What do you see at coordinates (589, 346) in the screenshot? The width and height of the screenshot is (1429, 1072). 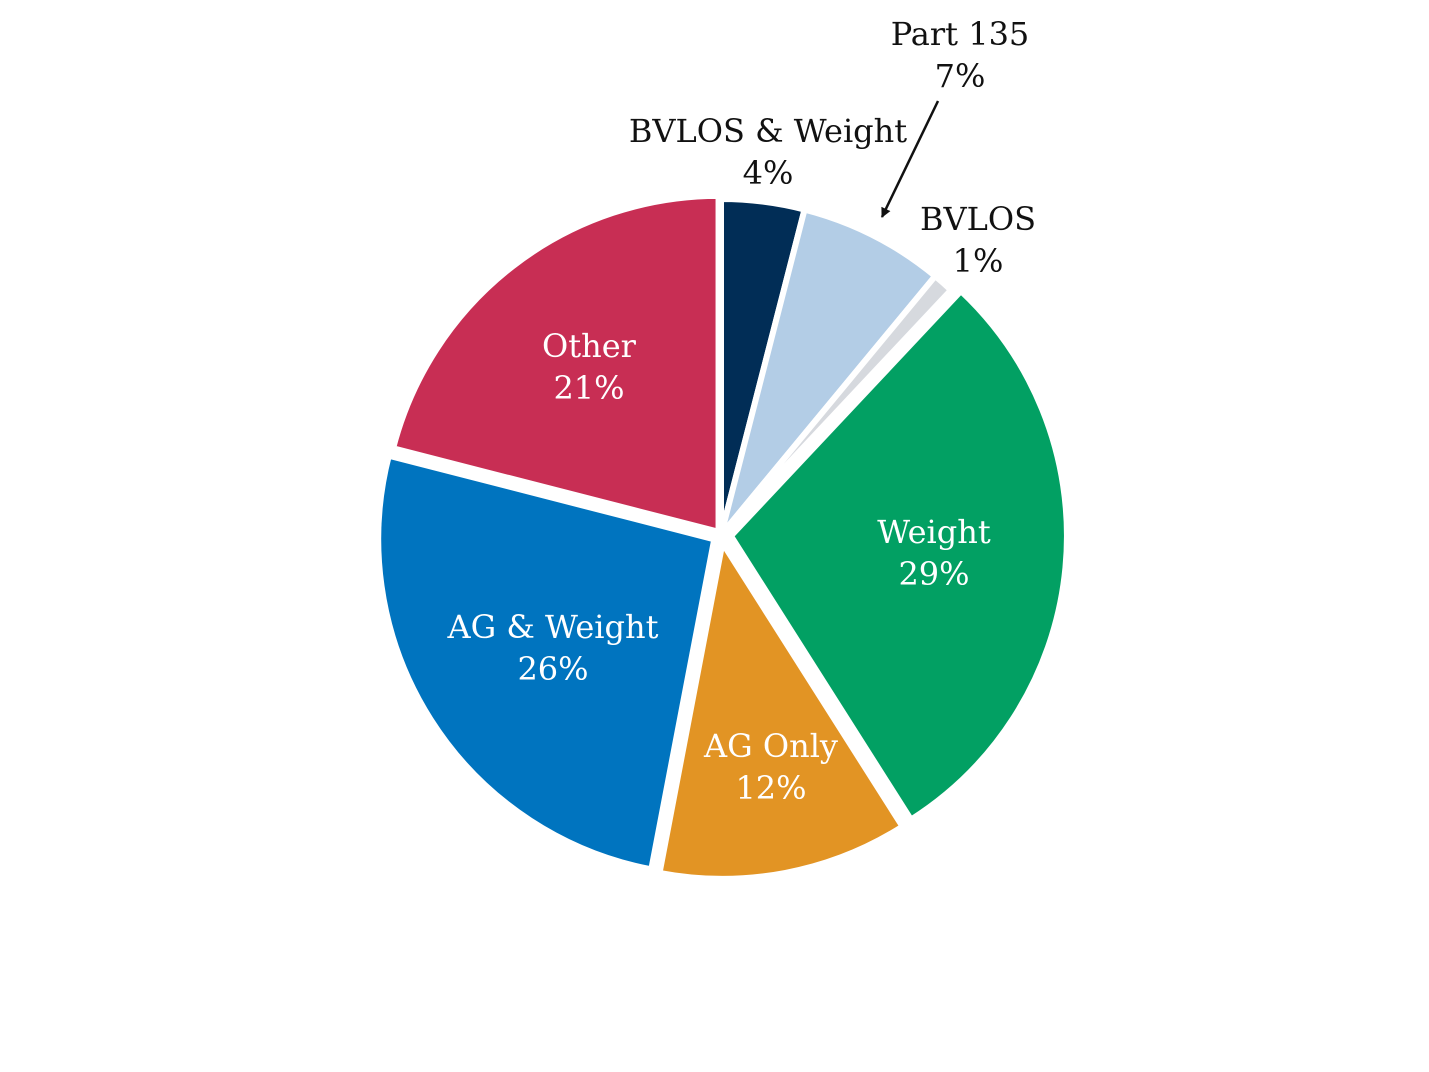 I see `slice-category-label: Other` at bounding box center [589, 346].